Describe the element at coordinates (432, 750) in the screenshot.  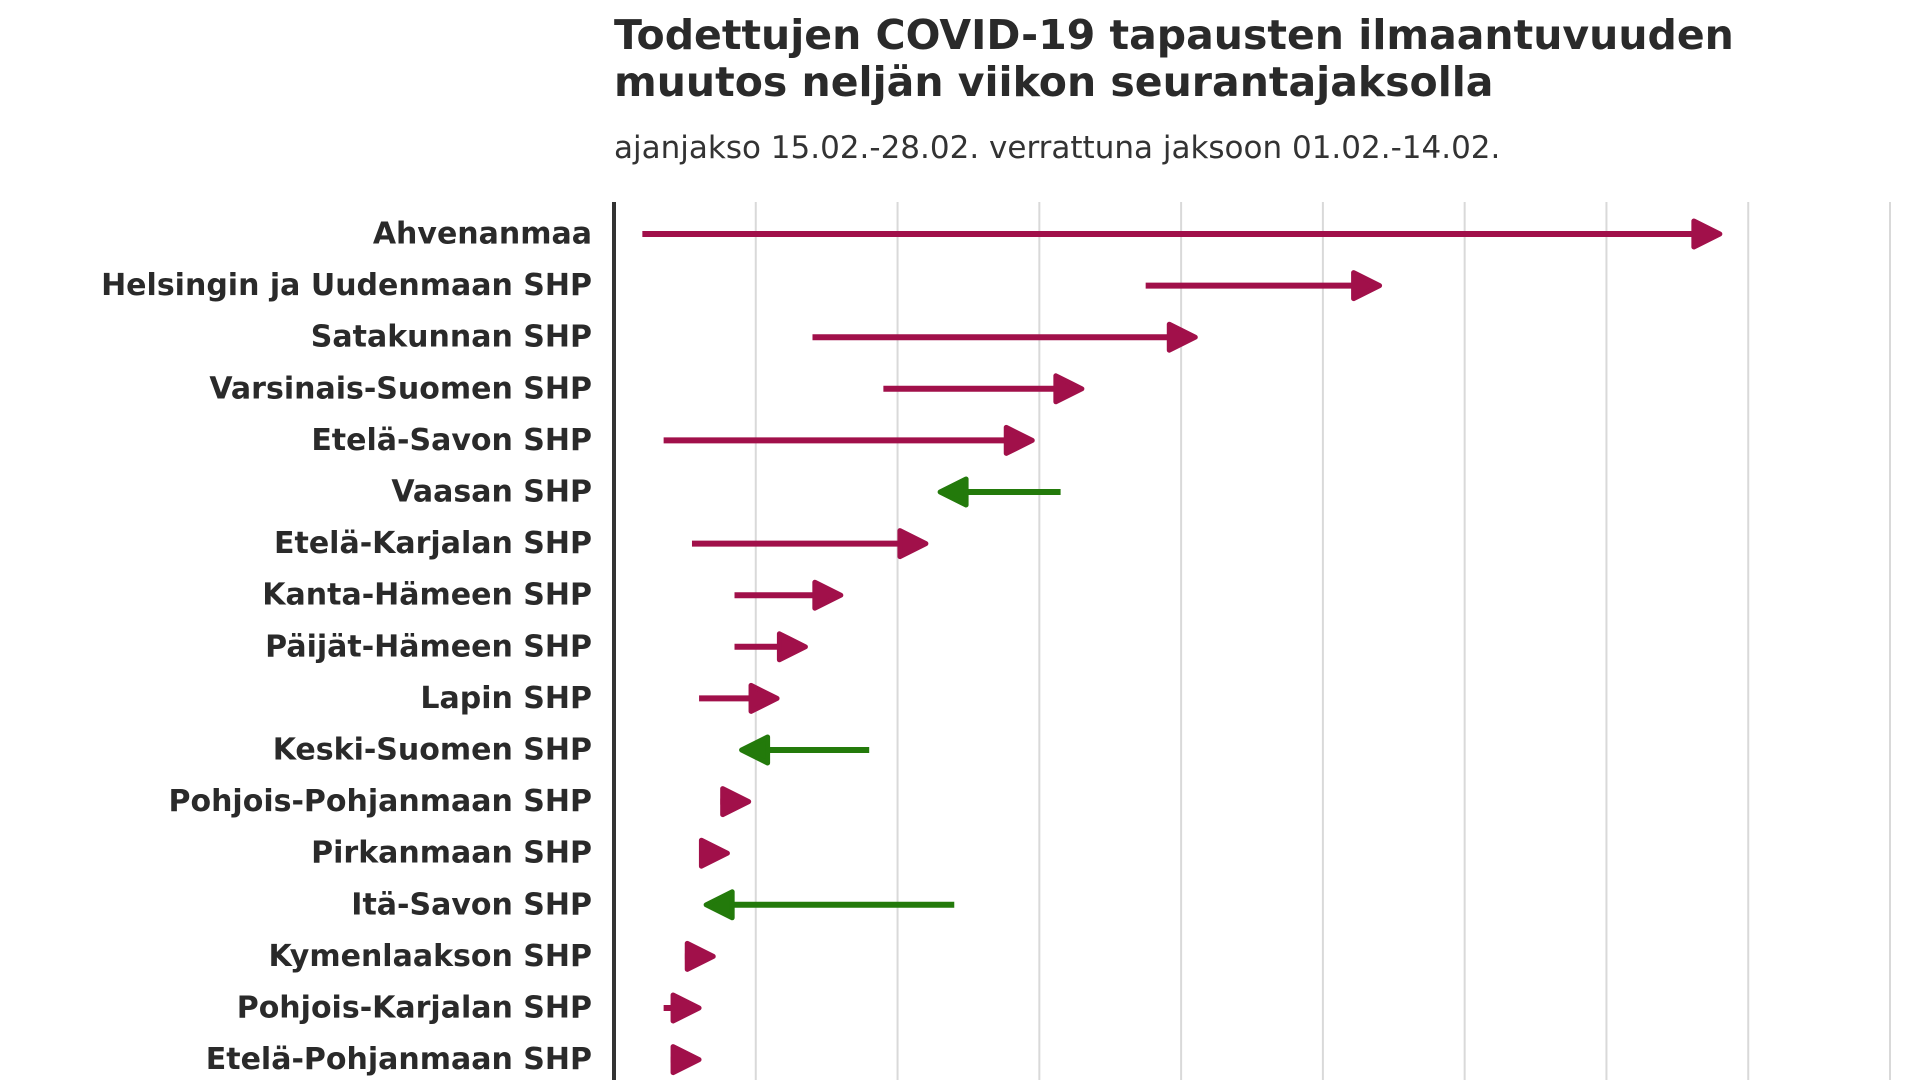
I see `row-label: Keski-Suomen SHP` at that location.